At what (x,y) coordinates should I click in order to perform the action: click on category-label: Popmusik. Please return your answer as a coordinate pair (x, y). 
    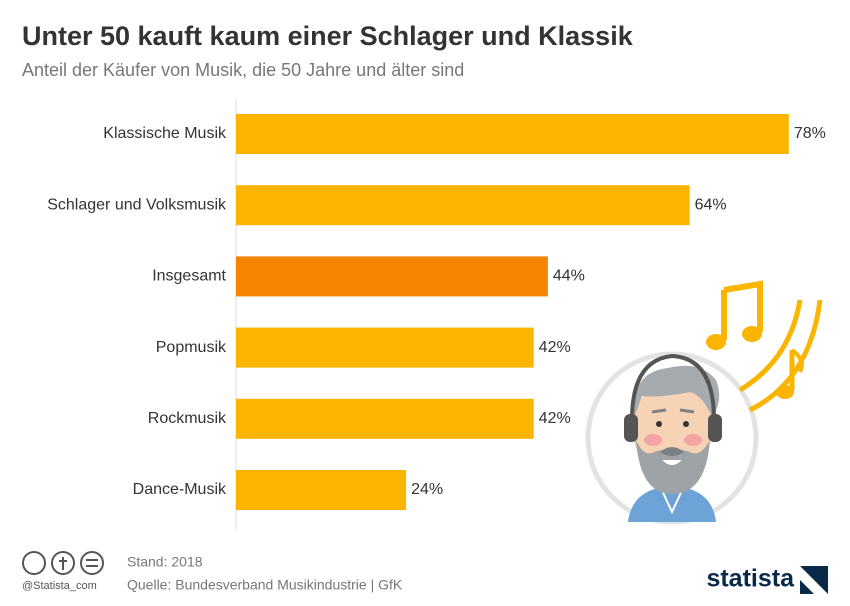
    Looking at the image, I should click on (191, 347).